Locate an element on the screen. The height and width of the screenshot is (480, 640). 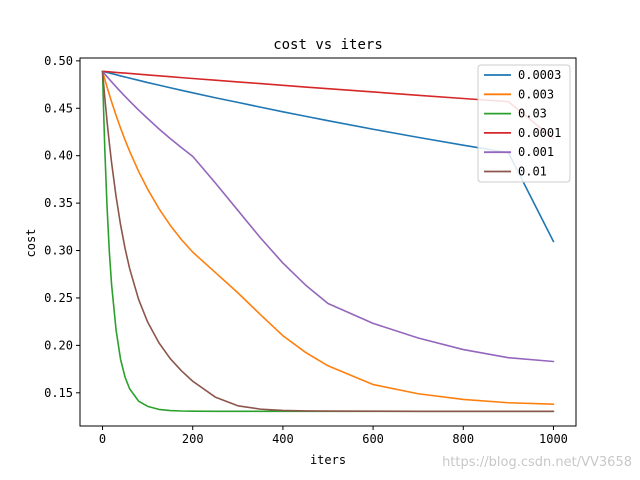
y-tick-label: 0.35 is located at coordinates (58, 203).